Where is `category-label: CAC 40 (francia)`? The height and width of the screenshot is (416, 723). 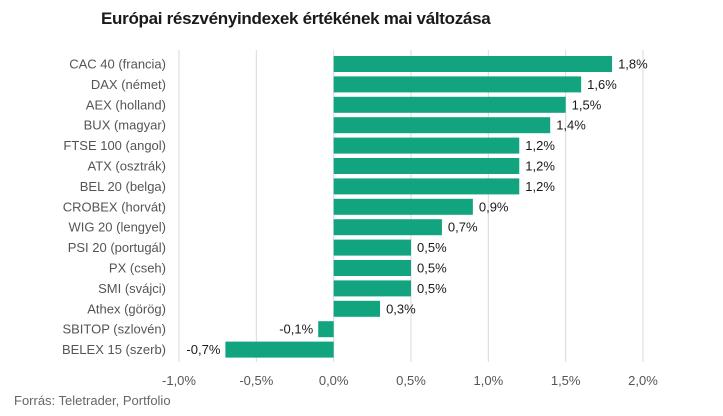
category-label: CAC 40 (francia) is located at coordinates (117, 64).